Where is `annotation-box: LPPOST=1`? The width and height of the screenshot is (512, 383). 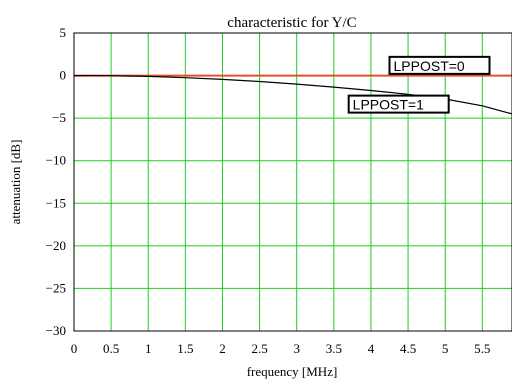
annotation-box: LPPOST=1 is located at coordinates (398, 104).